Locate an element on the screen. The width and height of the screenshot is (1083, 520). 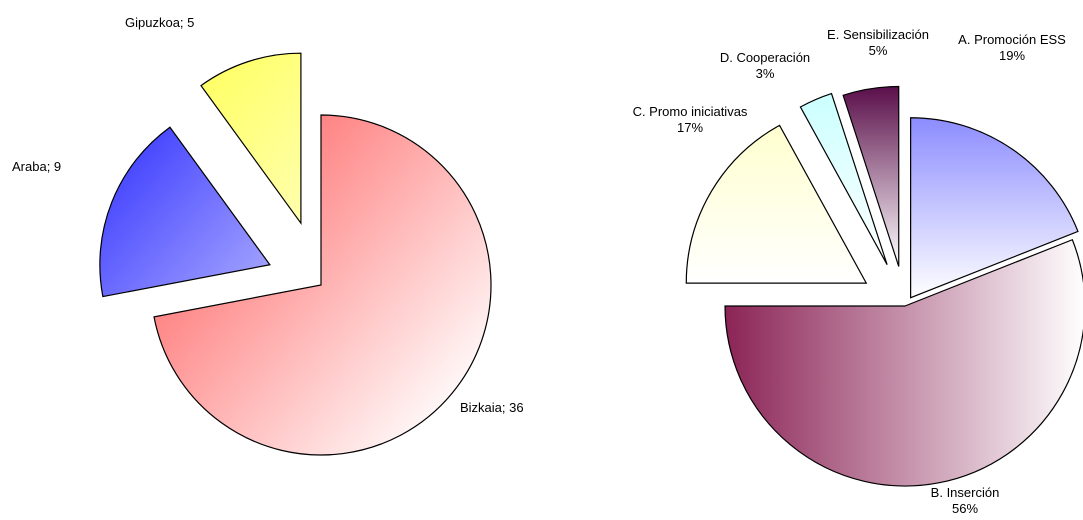
slice-label: A. Promoción ESS is located at coordinates (1012, 39).